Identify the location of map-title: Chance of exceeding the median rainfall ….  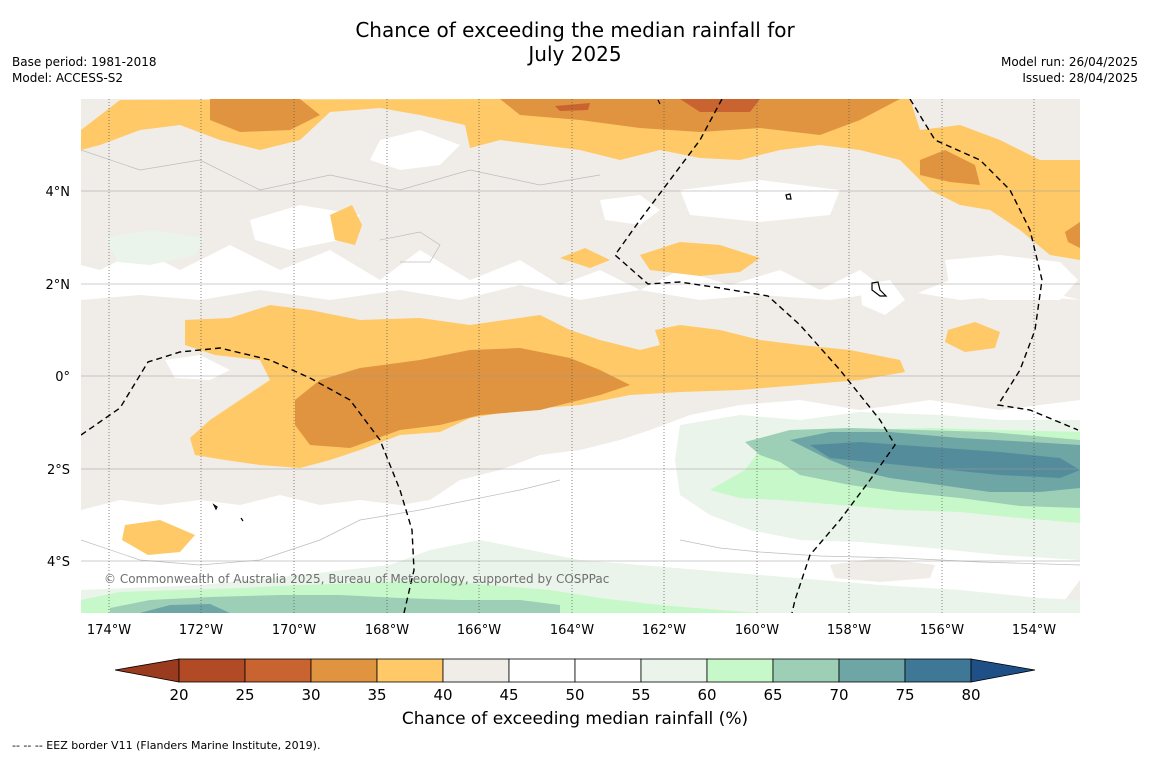
(575, 42).